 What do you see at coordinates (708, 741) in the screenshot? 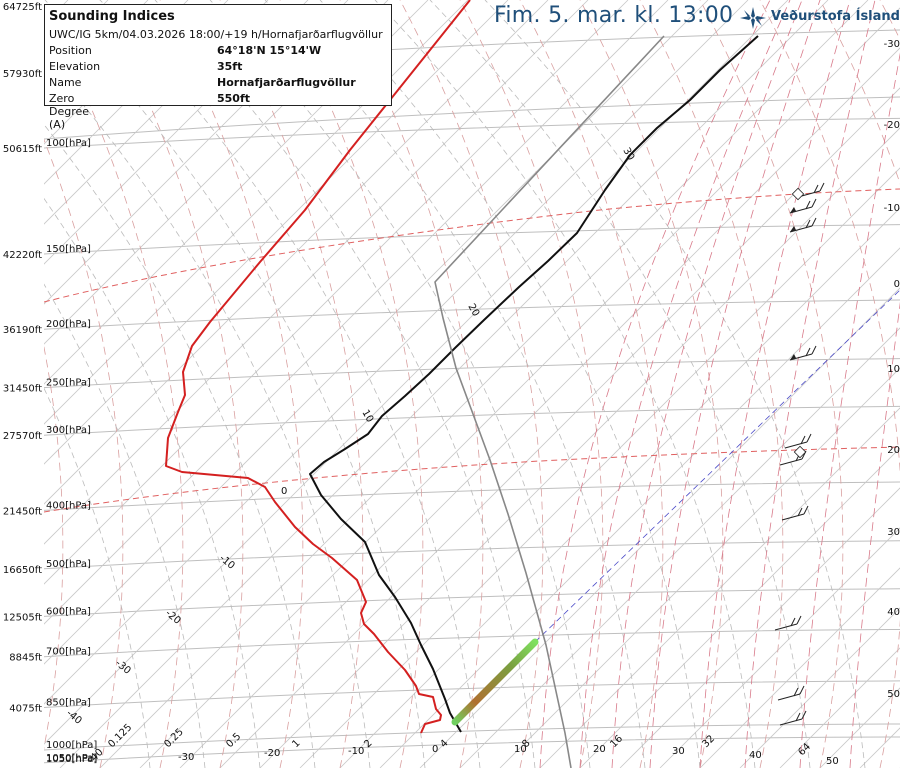
I see `bottom-tick-label: 32` at bounding box center [708, 741].